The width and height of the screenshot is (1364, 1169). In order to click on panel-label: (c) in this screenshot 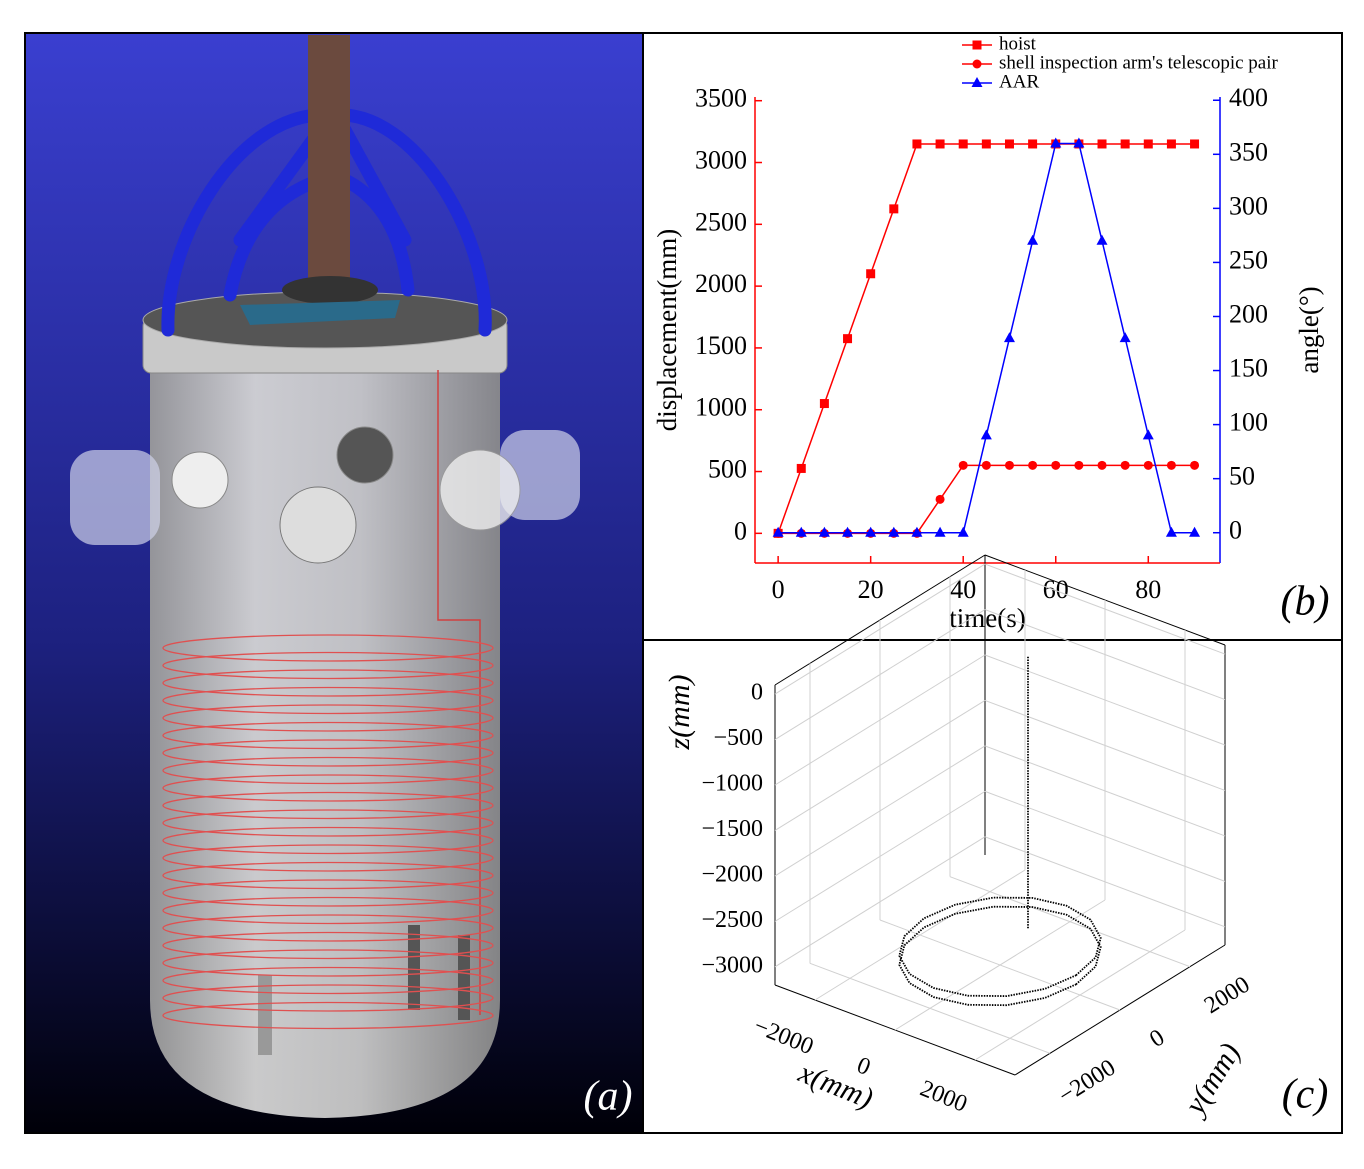, I will do `click(1305, 1095)`.